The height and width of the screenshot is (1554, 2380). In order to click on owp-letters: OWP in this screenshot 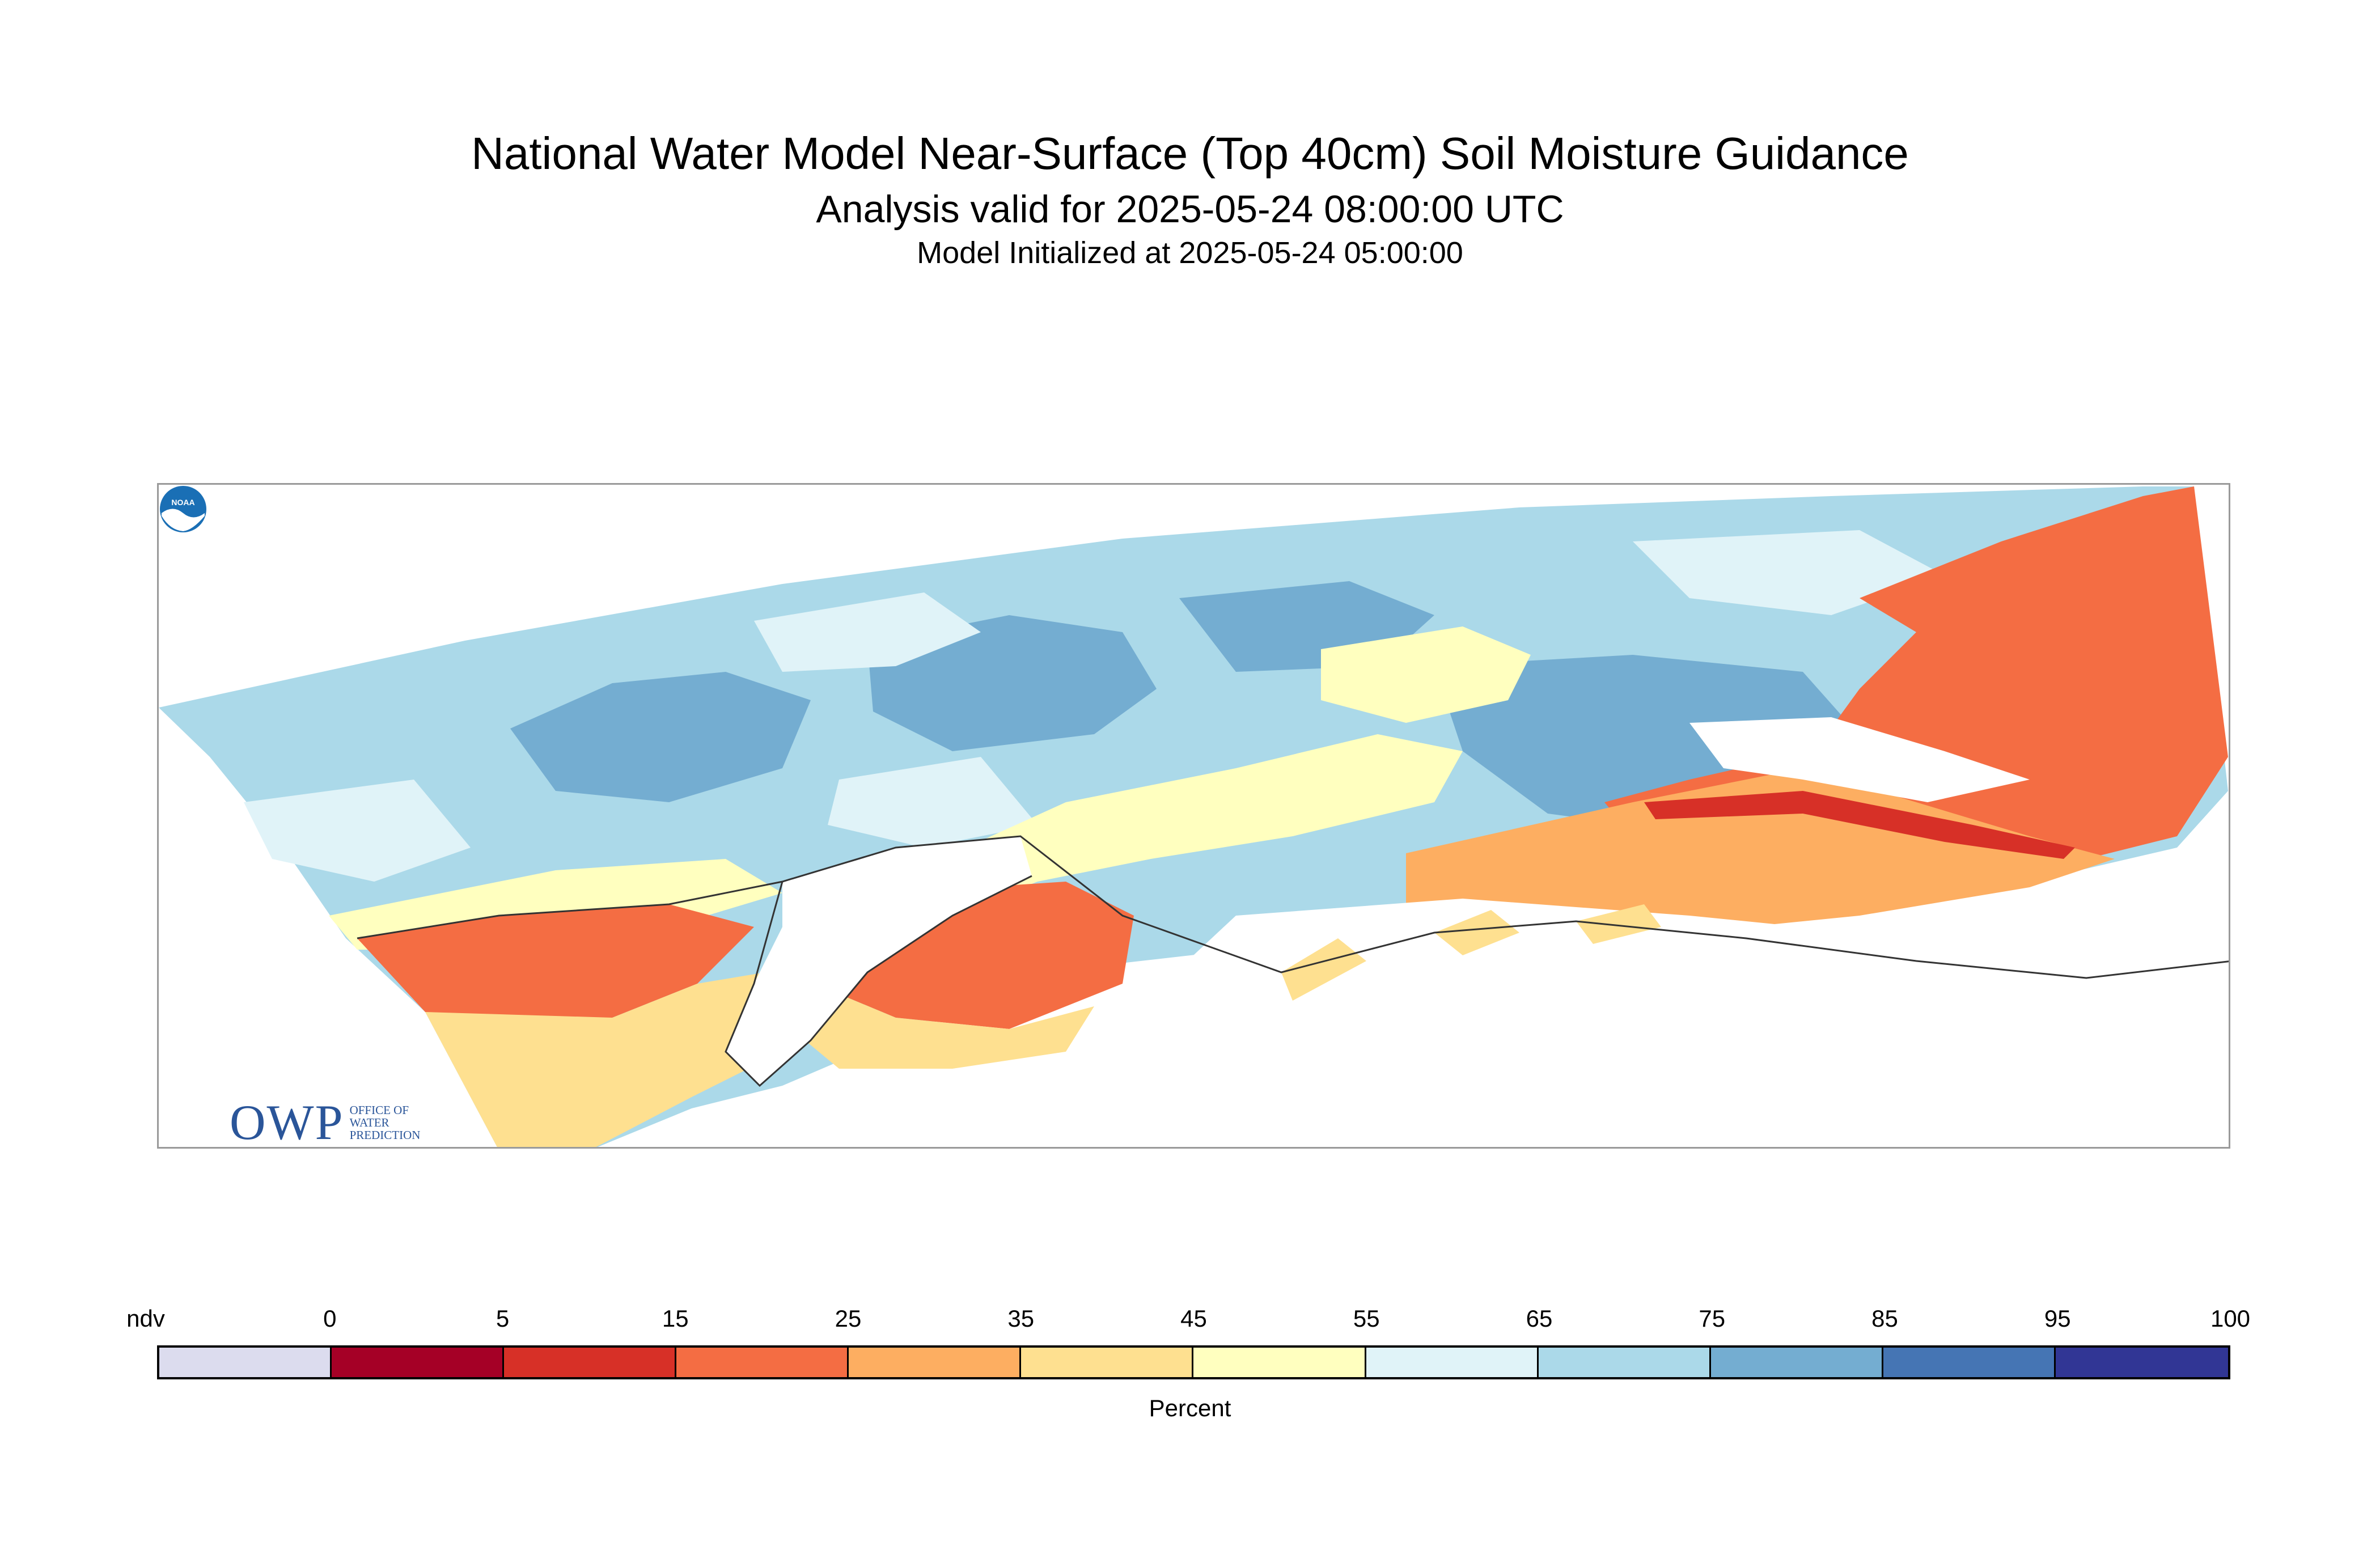, I will do `click(287, 1122)`.